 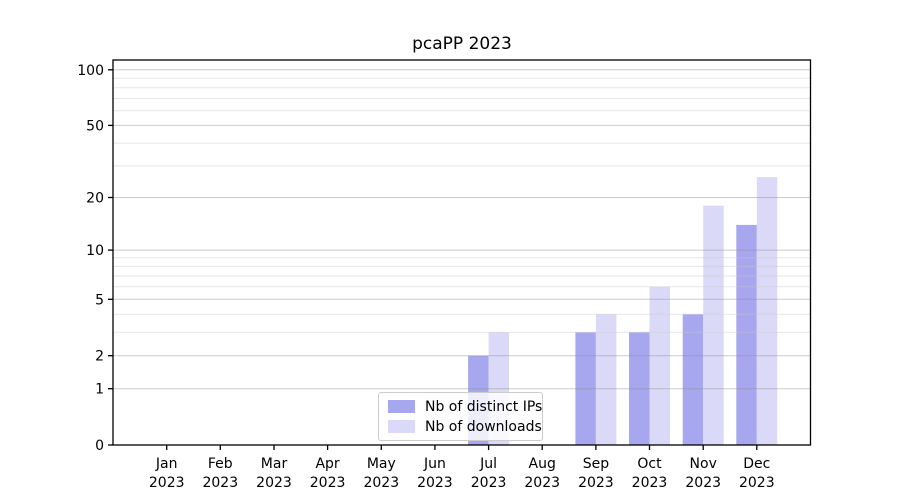 I want to click on y-tick-label: 100, so click(x=90, y=71).